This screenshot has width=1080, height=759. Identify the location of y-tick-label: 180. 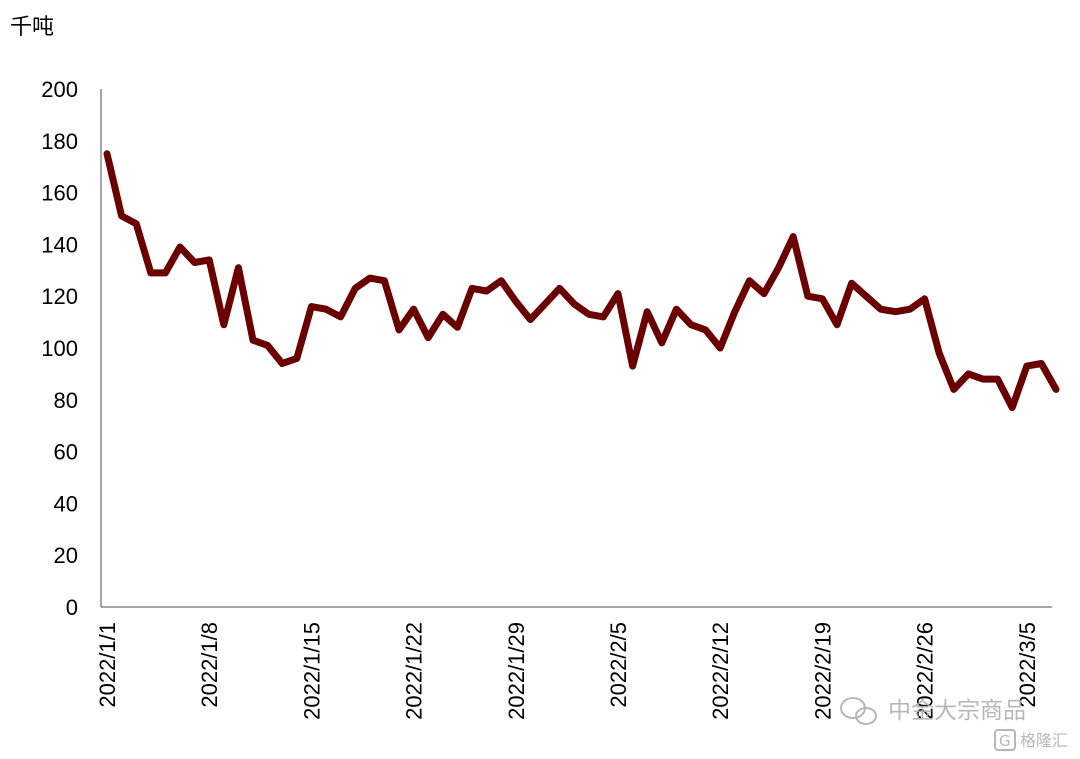
(59, 141).